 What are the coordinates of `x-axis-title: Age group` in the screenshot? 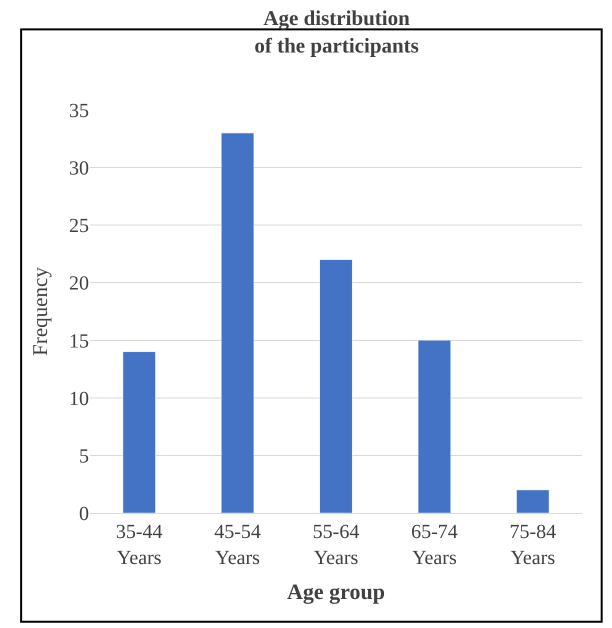 It's located at (336, 591).